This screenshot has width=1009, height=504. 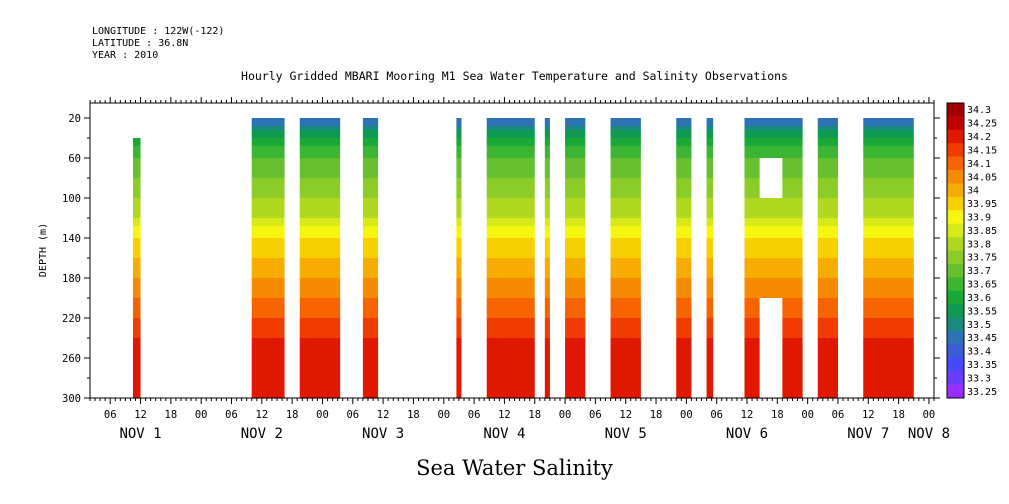 What do you see at coordinates (71, 239) in the screenshot?
I see `y-tick-label: 140` at bounding box center [71, 239].